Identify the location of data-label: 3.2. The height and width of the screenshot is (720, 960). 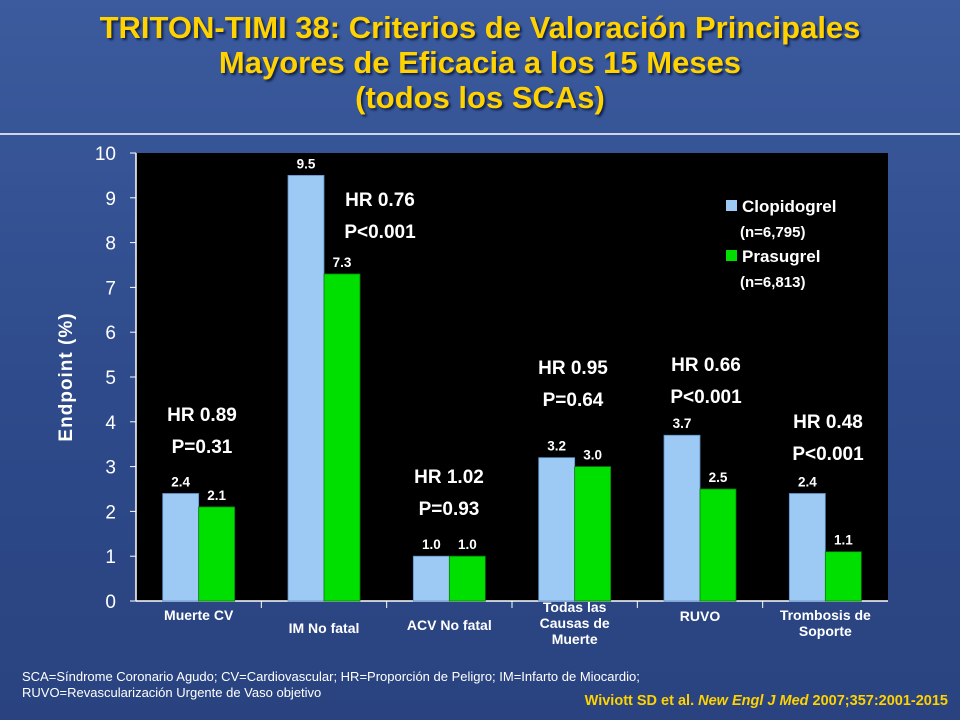
(556, 446).